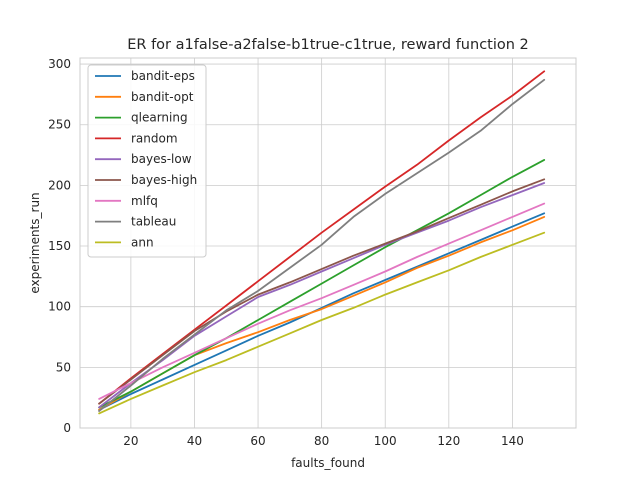 Image resolution: width=640 pixels, height=484 pixels. I want to click on x-tick-labels: 20 40 60 80 100 120 140, so click(323, 441).